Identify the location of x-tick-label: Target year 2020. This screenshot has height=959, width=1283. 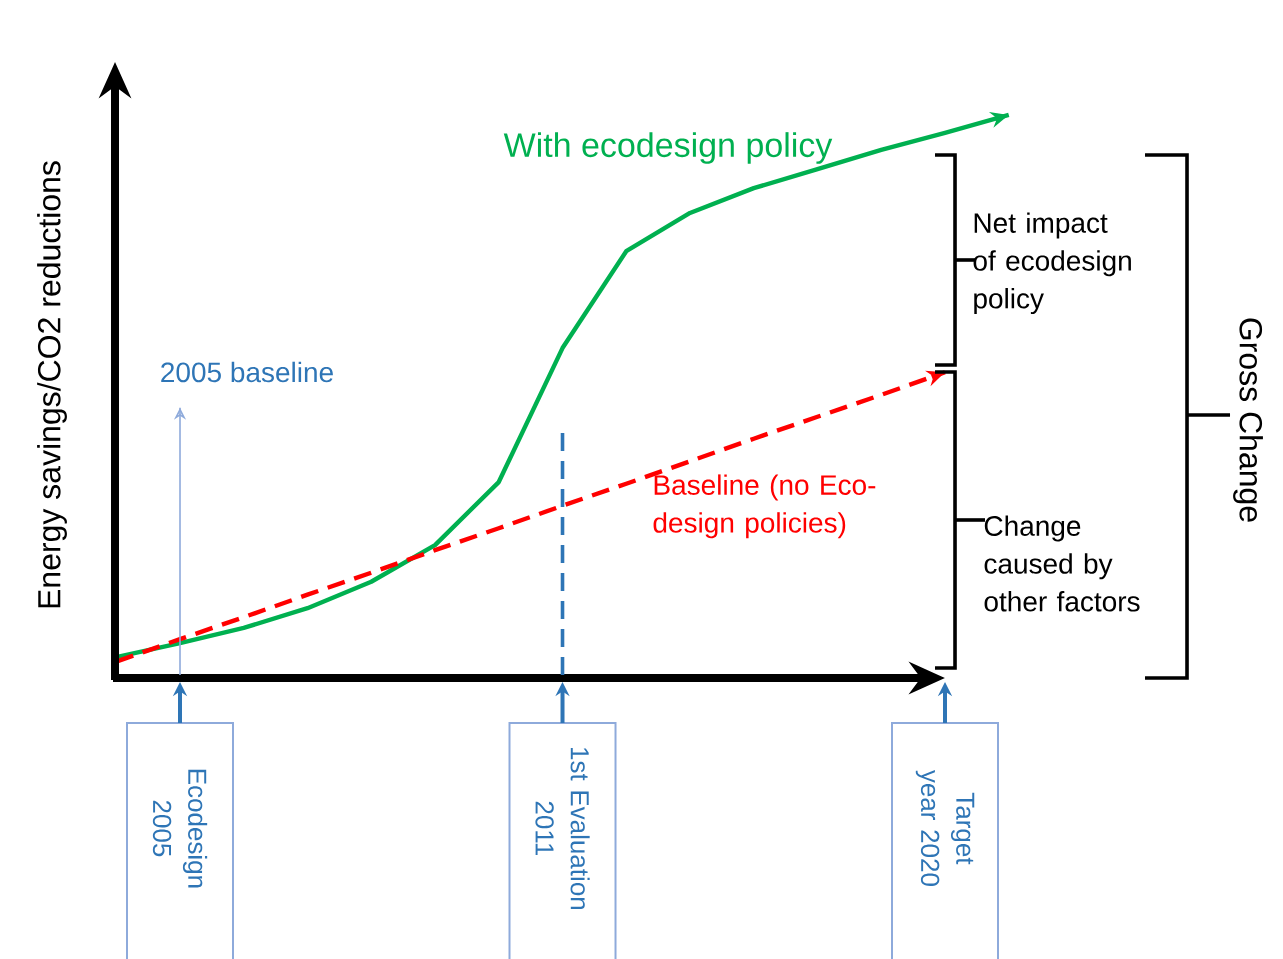
(945, 827).